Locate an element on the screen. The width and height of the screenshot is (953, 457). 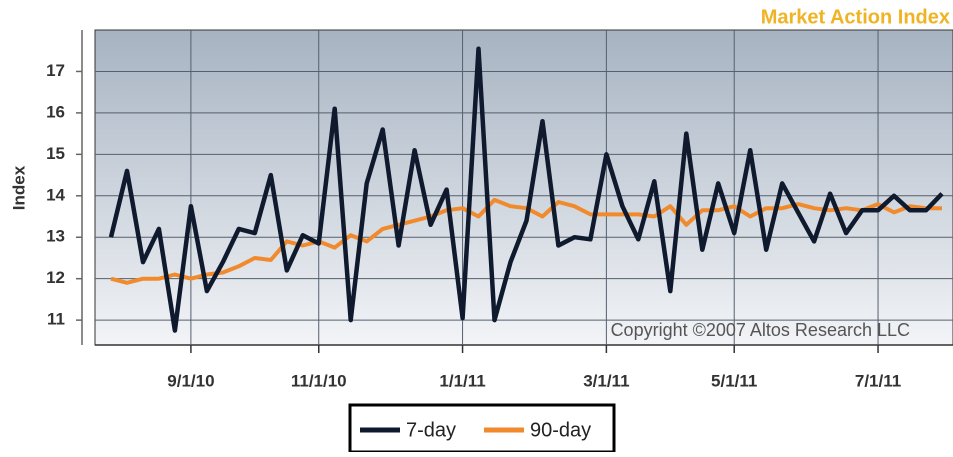
y-tick-label: 17 is located at coordinates (55, 70).